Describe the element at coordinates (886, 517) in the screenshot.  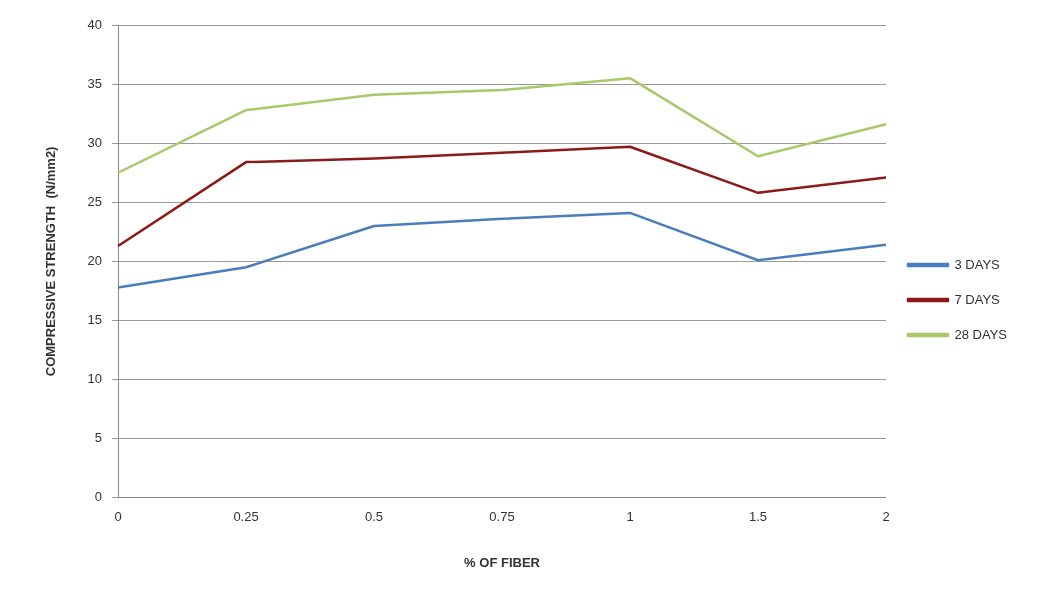
I see `x-tick-label: 2` at that location.